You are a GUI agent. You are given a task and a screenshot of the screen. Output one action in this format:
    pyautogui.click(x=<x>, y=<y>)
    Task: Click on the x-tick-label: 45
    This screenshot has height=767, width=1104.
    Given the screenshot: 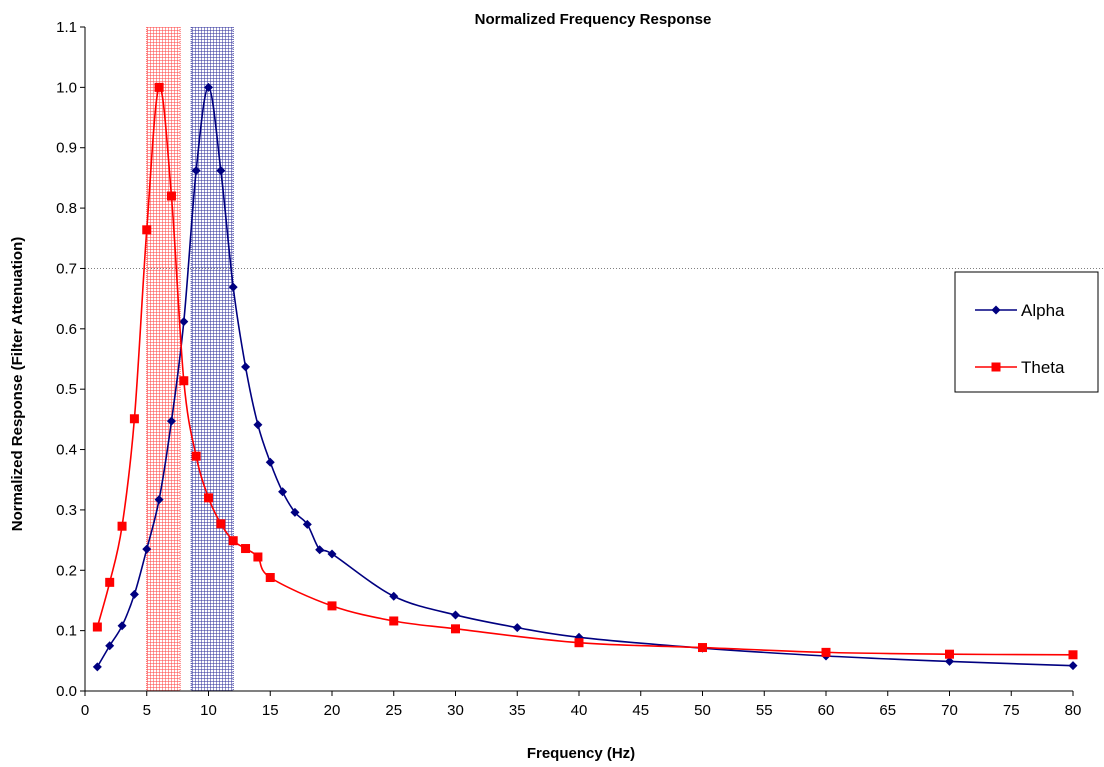 What is the action you would take?
    pyautogui.click(x=640, y=710)
    